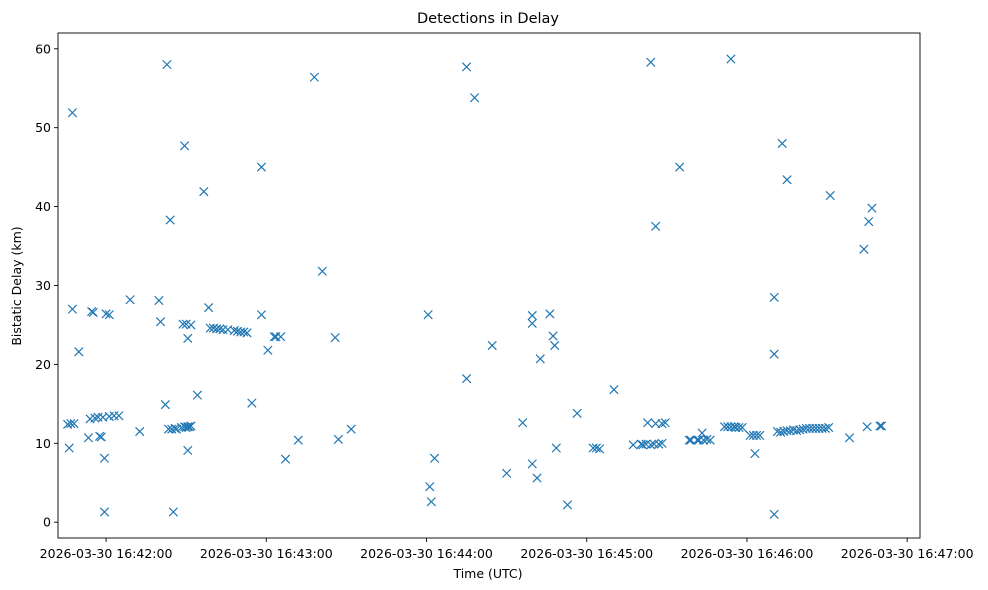 The height and width of the screenshot is (590, 988). Describe the element at coordinates (586, 553) in the screenshot. I see `x-tick-label: 2026-03-30 16:45:00` at that location.